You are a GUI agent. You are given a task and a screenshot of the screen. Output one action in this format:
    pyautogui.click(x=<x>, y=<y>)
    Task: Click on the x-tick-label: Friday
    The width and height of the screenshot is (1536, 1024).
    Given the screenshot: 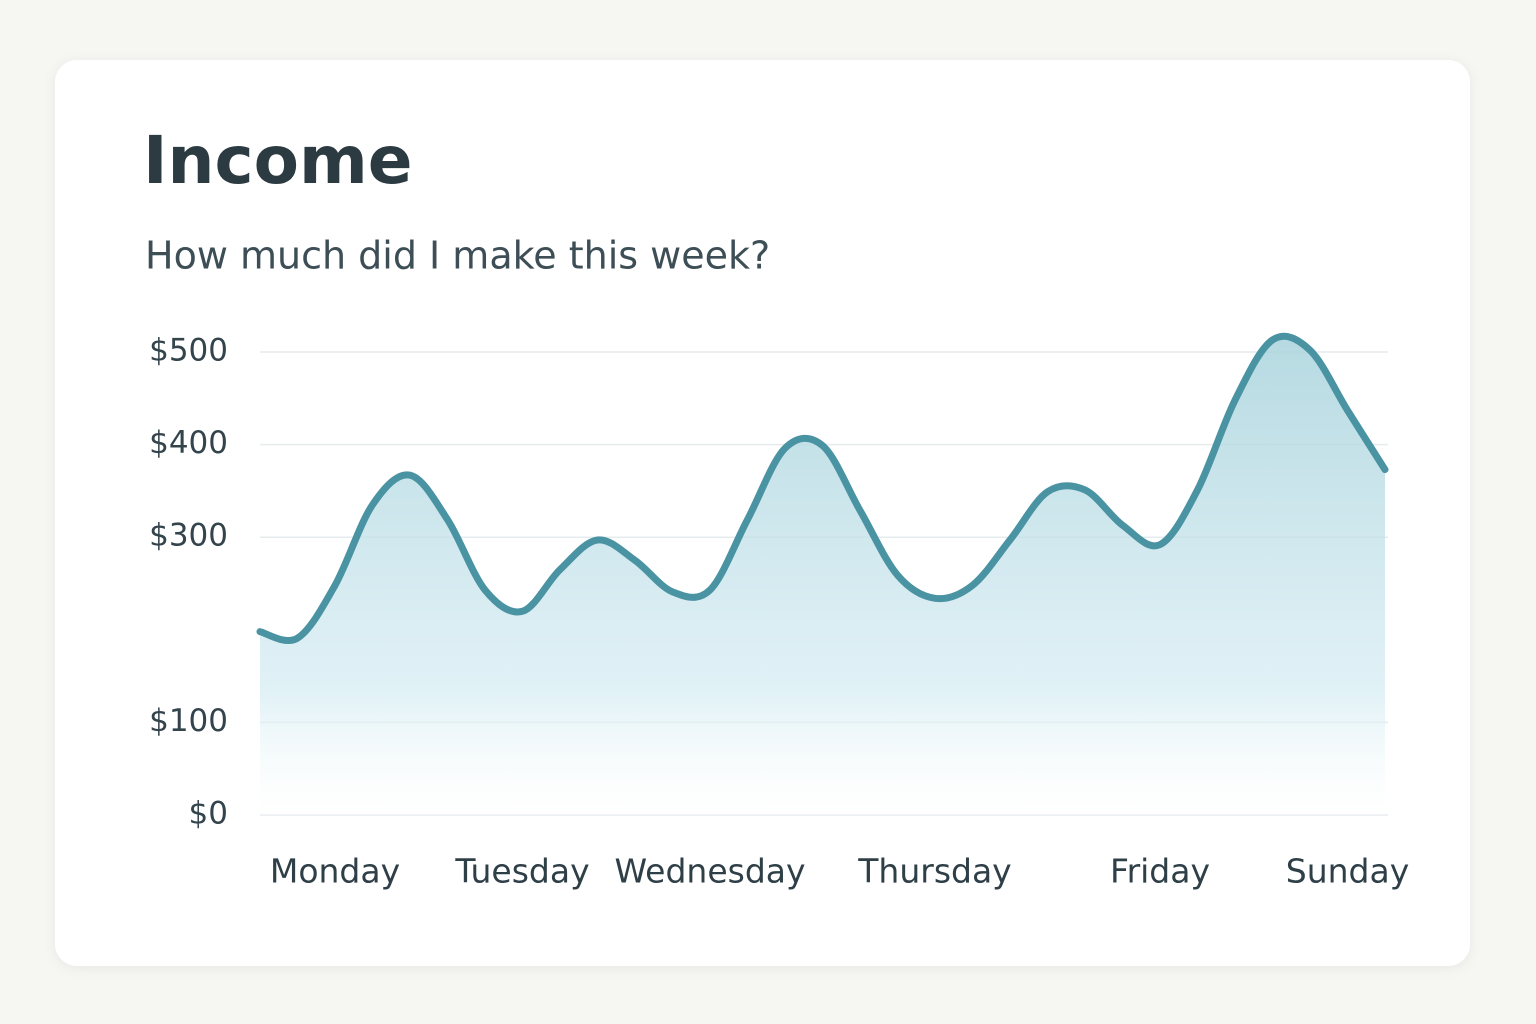 What is the action you would take?
    pyautogui.click(x=1160, y=871)
    